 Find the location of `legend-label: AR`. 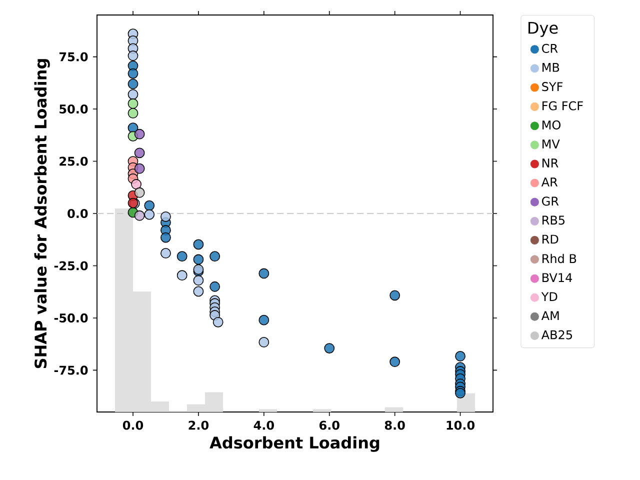

legend-label: AR is located at coordinates (549, 182).